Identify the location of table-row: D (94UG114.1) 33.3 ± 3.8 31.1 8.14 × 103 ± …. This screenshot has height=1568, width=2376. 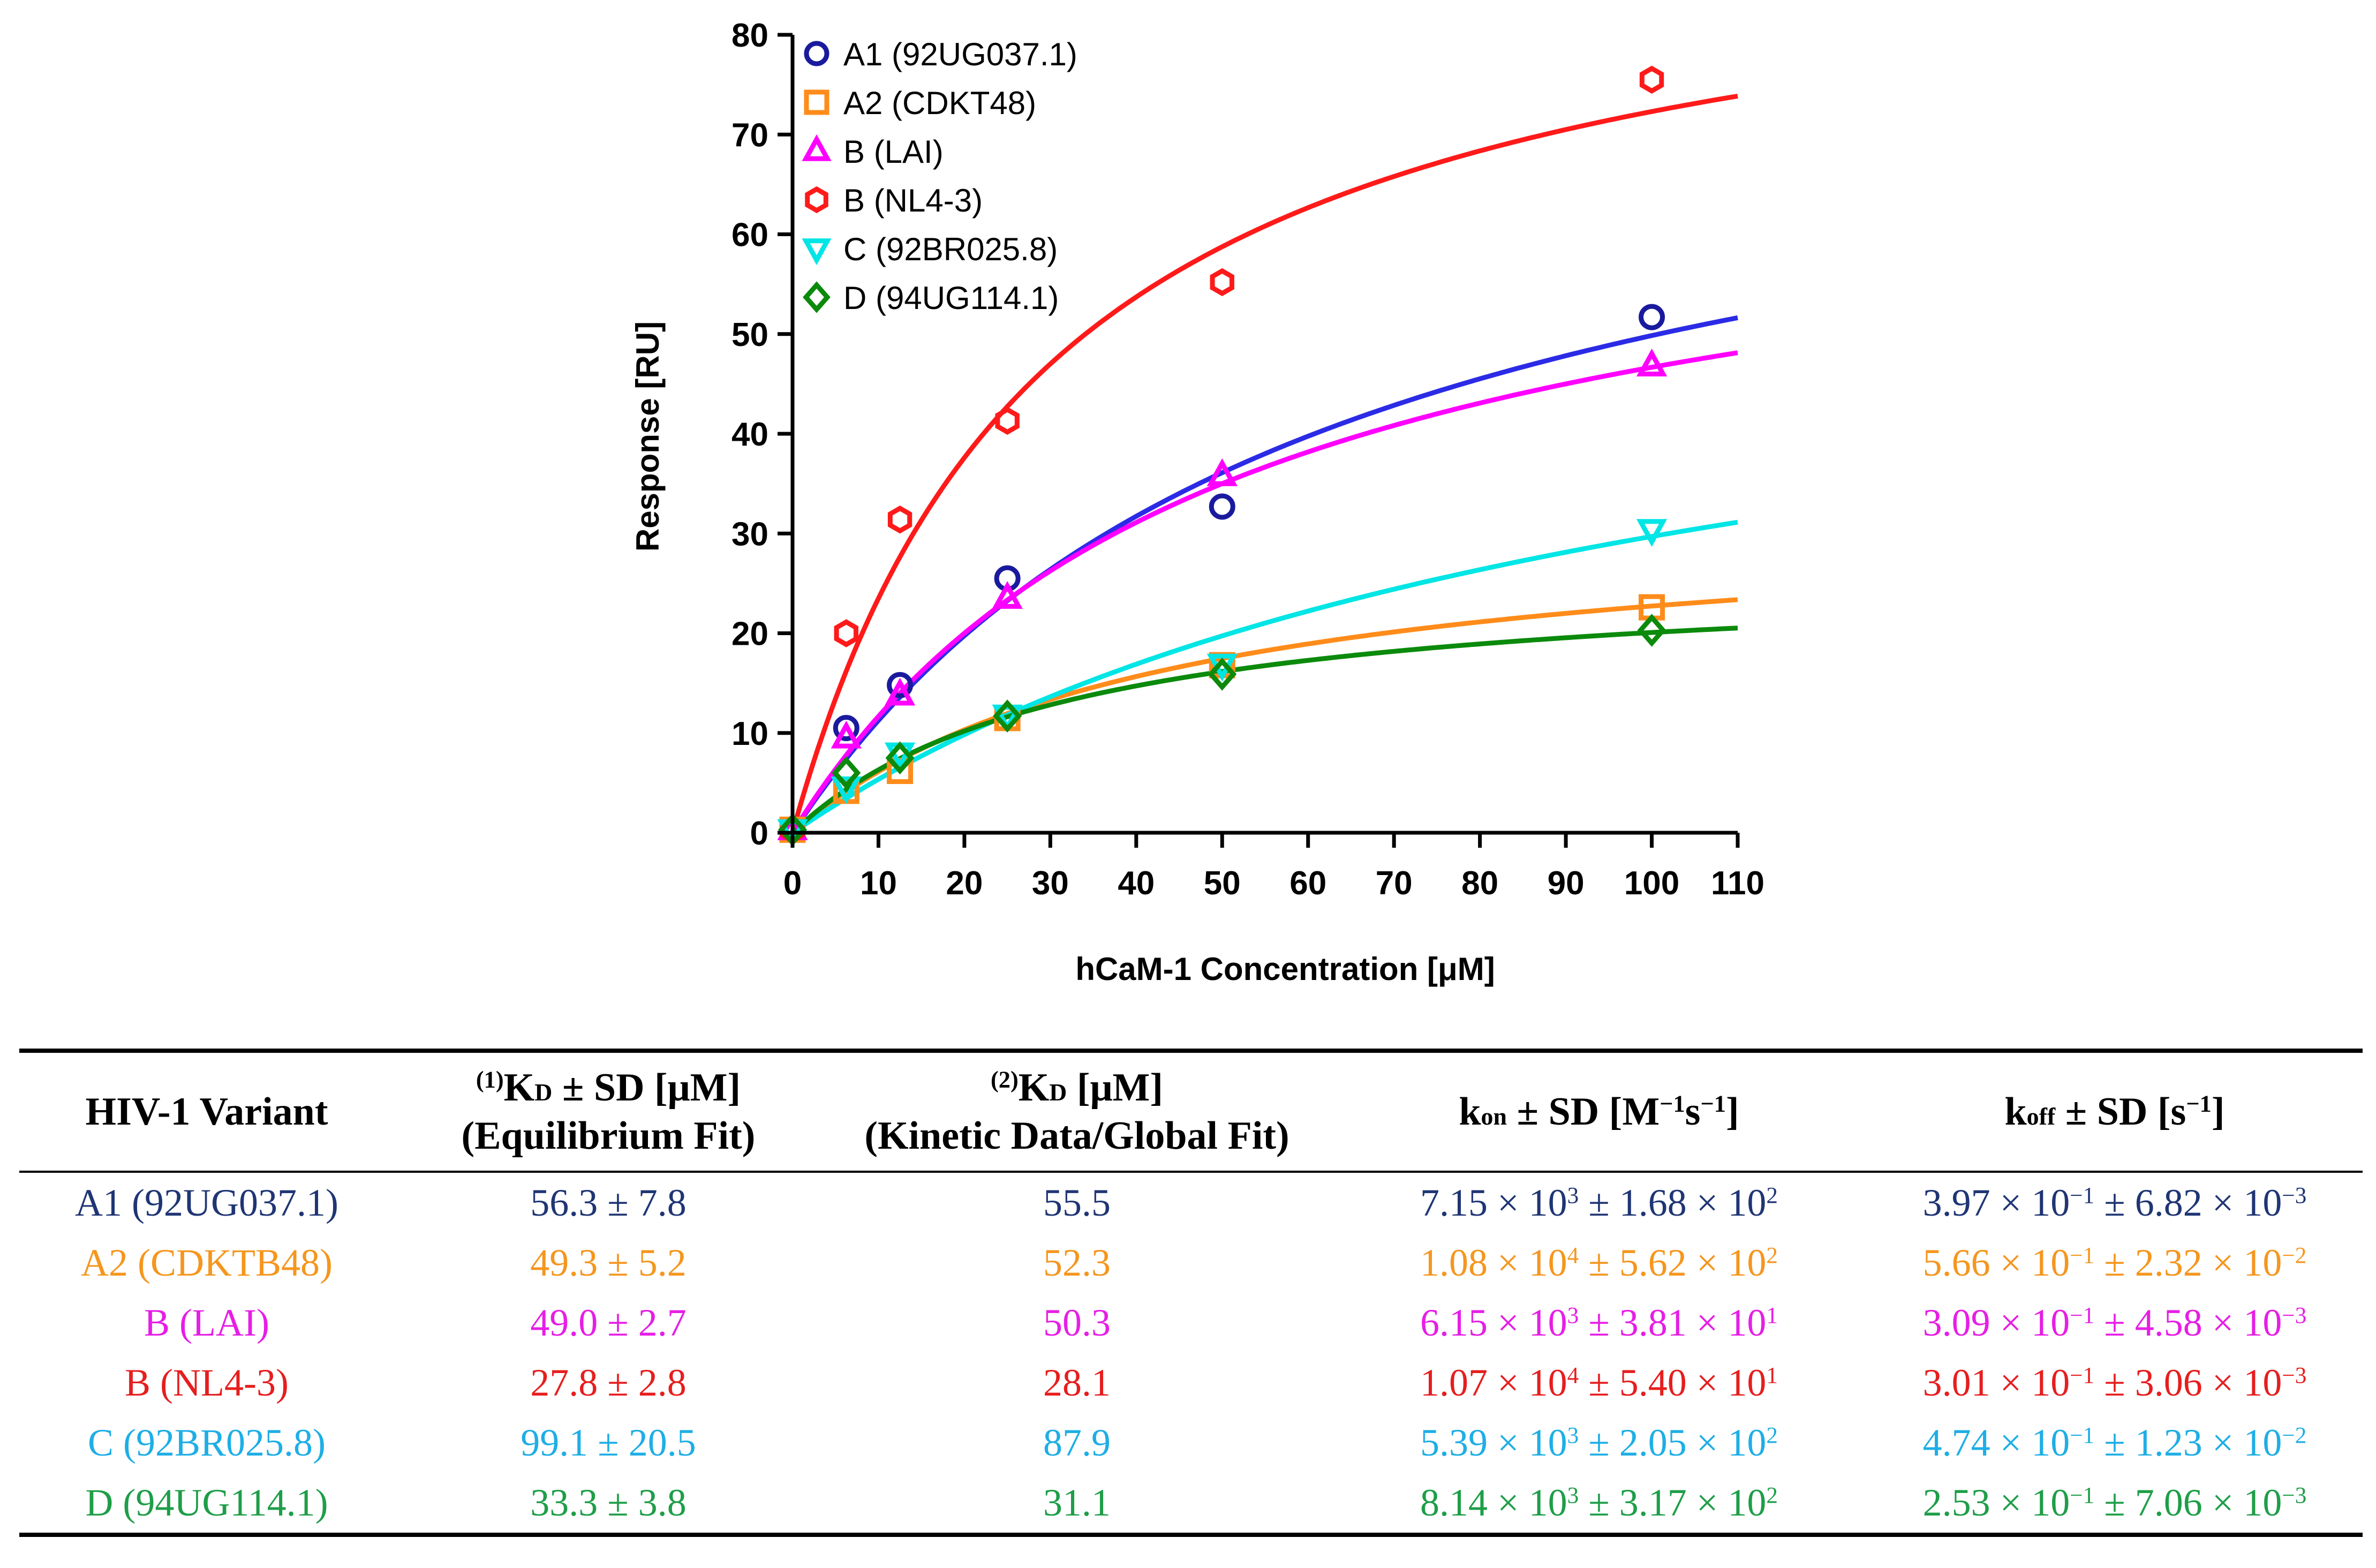
(1191, 1504).